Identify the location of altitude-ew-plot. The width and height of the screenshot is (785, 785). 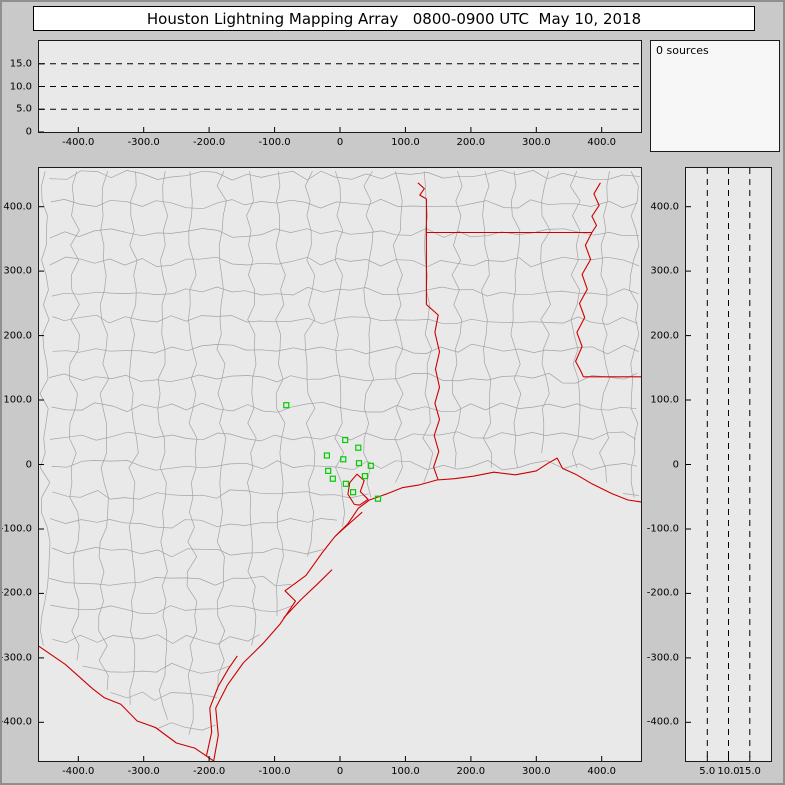
(340, 97).